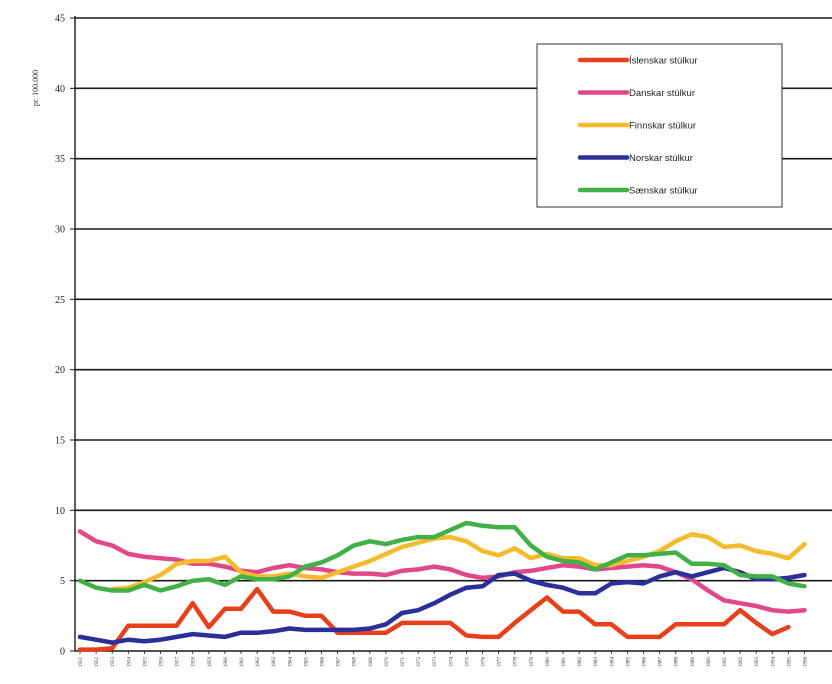  What do you see at coordinates (60, 89) in the screenshot?
I see `y-tick-label: 40` at bounding box center [60, 89].